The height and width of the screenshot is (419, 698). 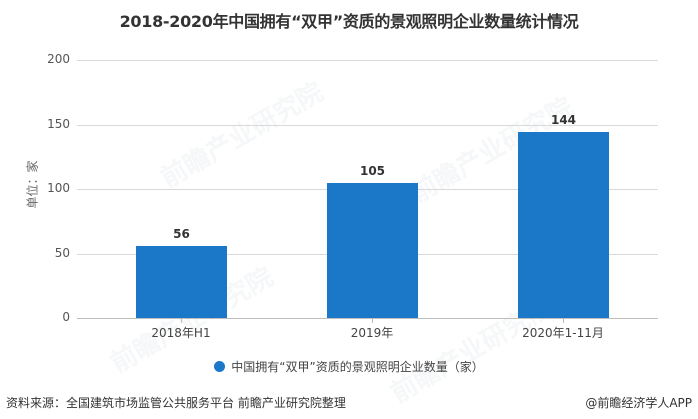 I want to click on bar-value-label: 56, so click(x=181, y=234).